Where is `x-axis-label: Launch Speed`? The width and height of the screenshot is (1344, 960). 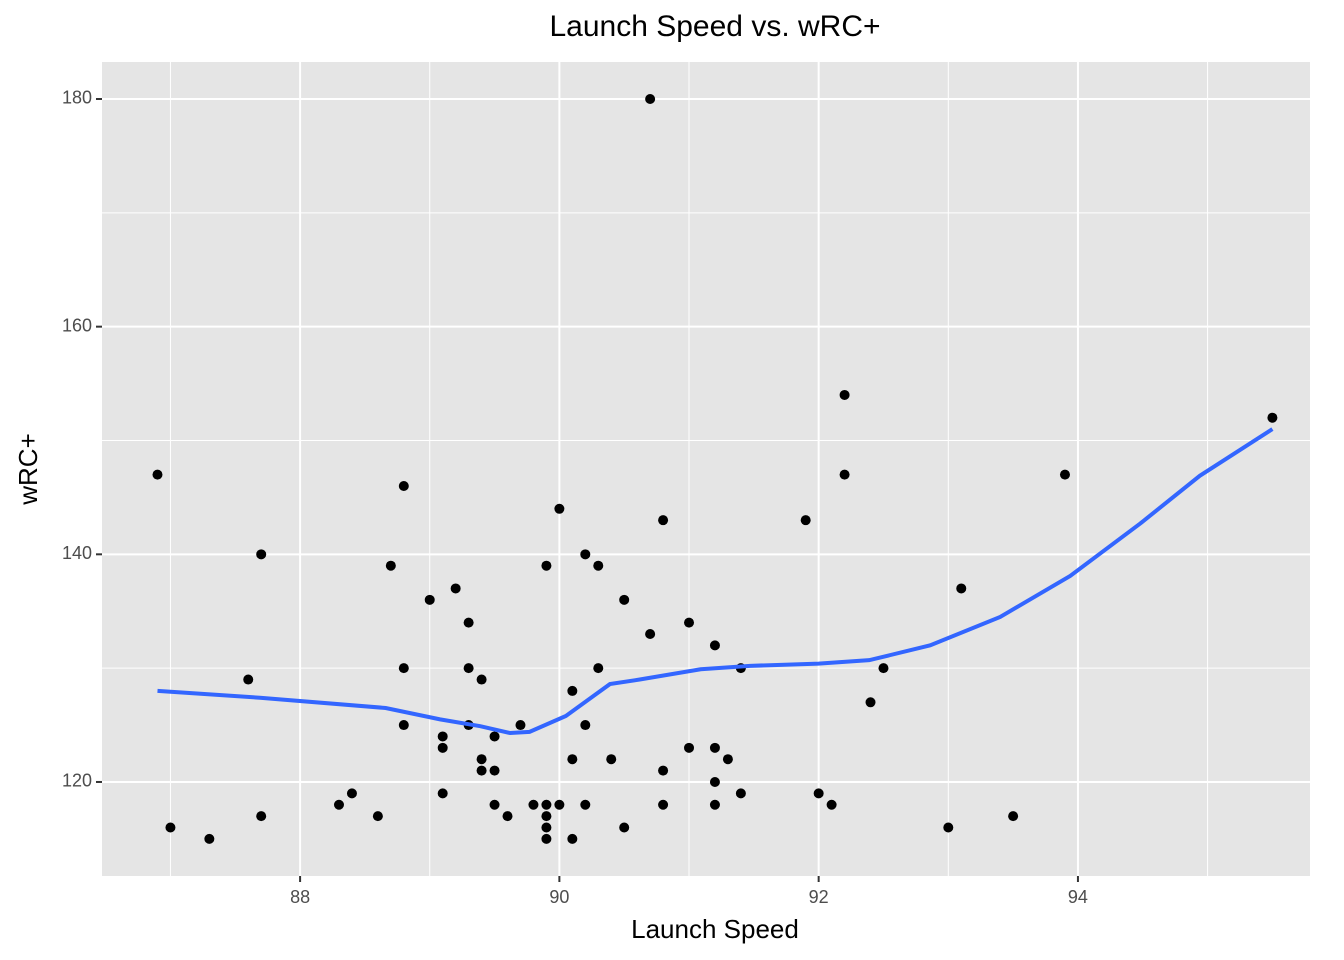 x-axis-label: Launch Speed is located at coordinates (715, 929).